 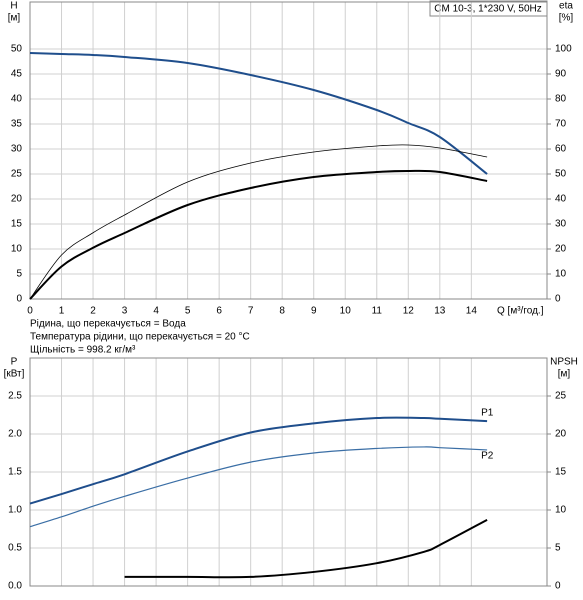 What do you see at coordinates (15, 510) in the screenshot?
I see `y-tick-label: 1.0` at bounding box center [15, 510].